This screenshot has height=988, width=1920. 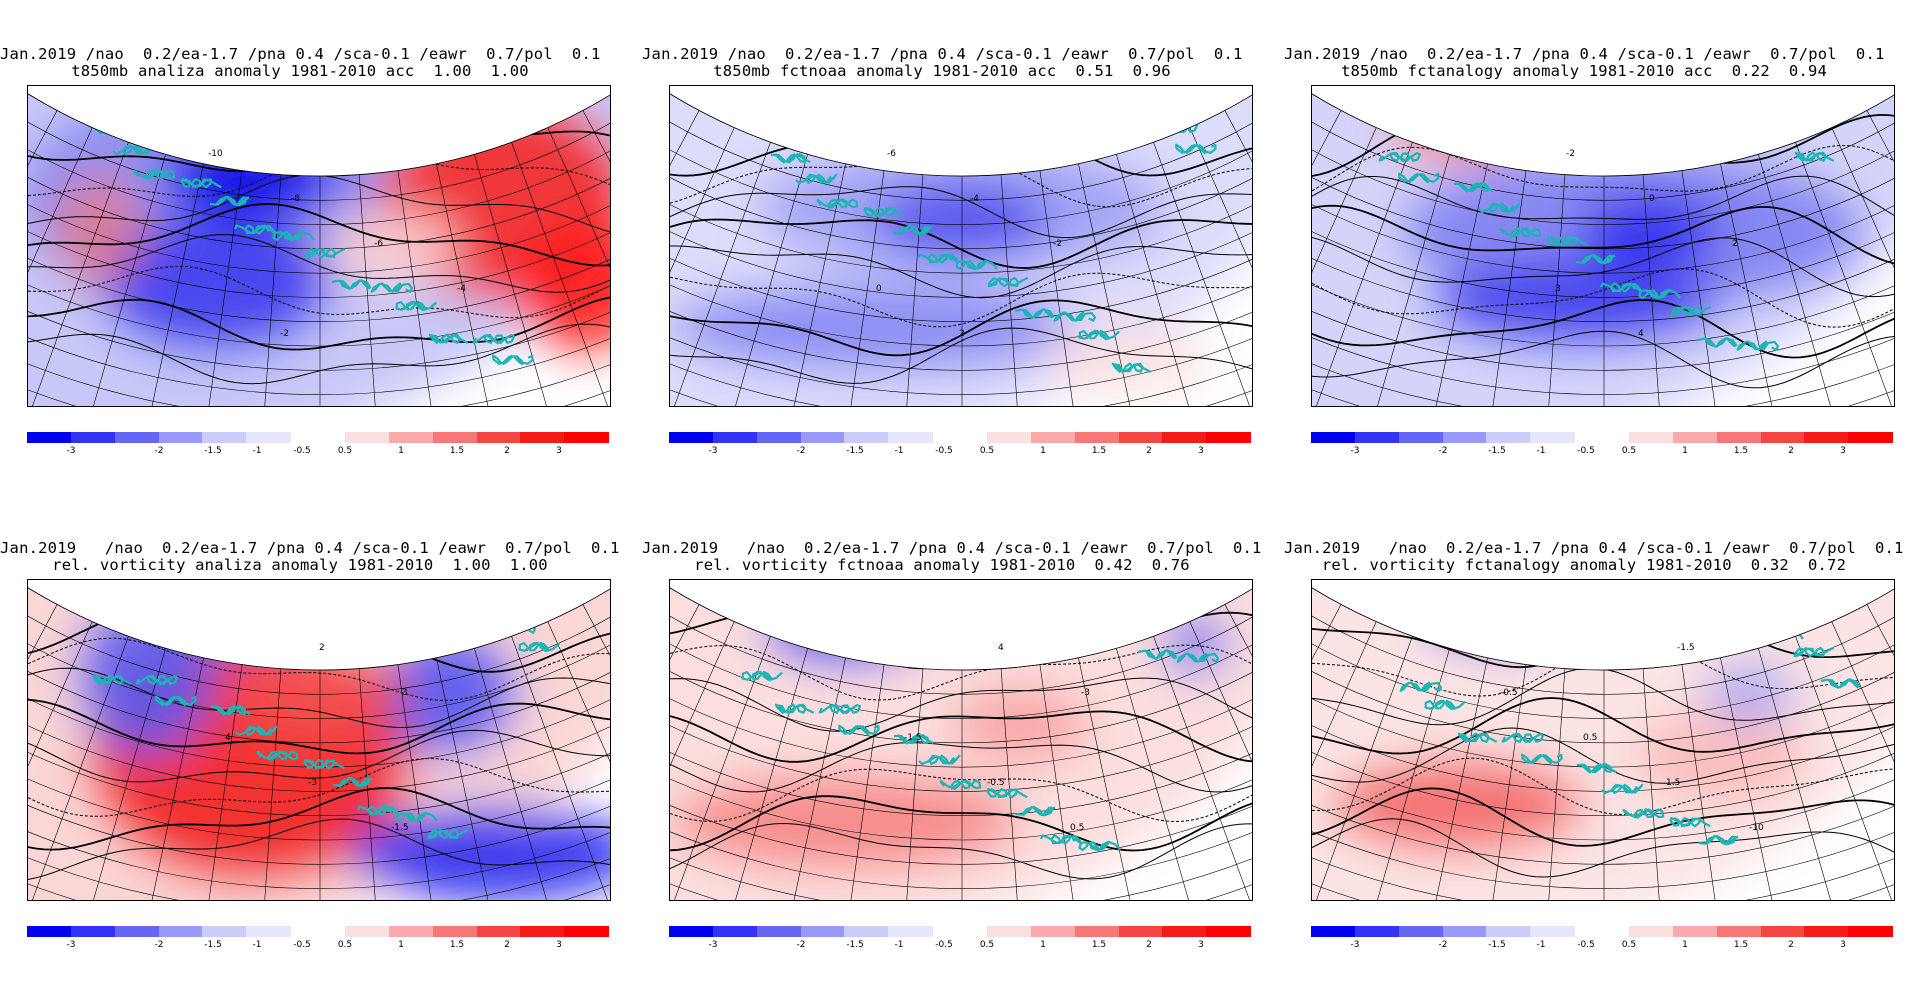 I want to click on colorbar-tick-label: -0.5, so click(x=302, y=945).